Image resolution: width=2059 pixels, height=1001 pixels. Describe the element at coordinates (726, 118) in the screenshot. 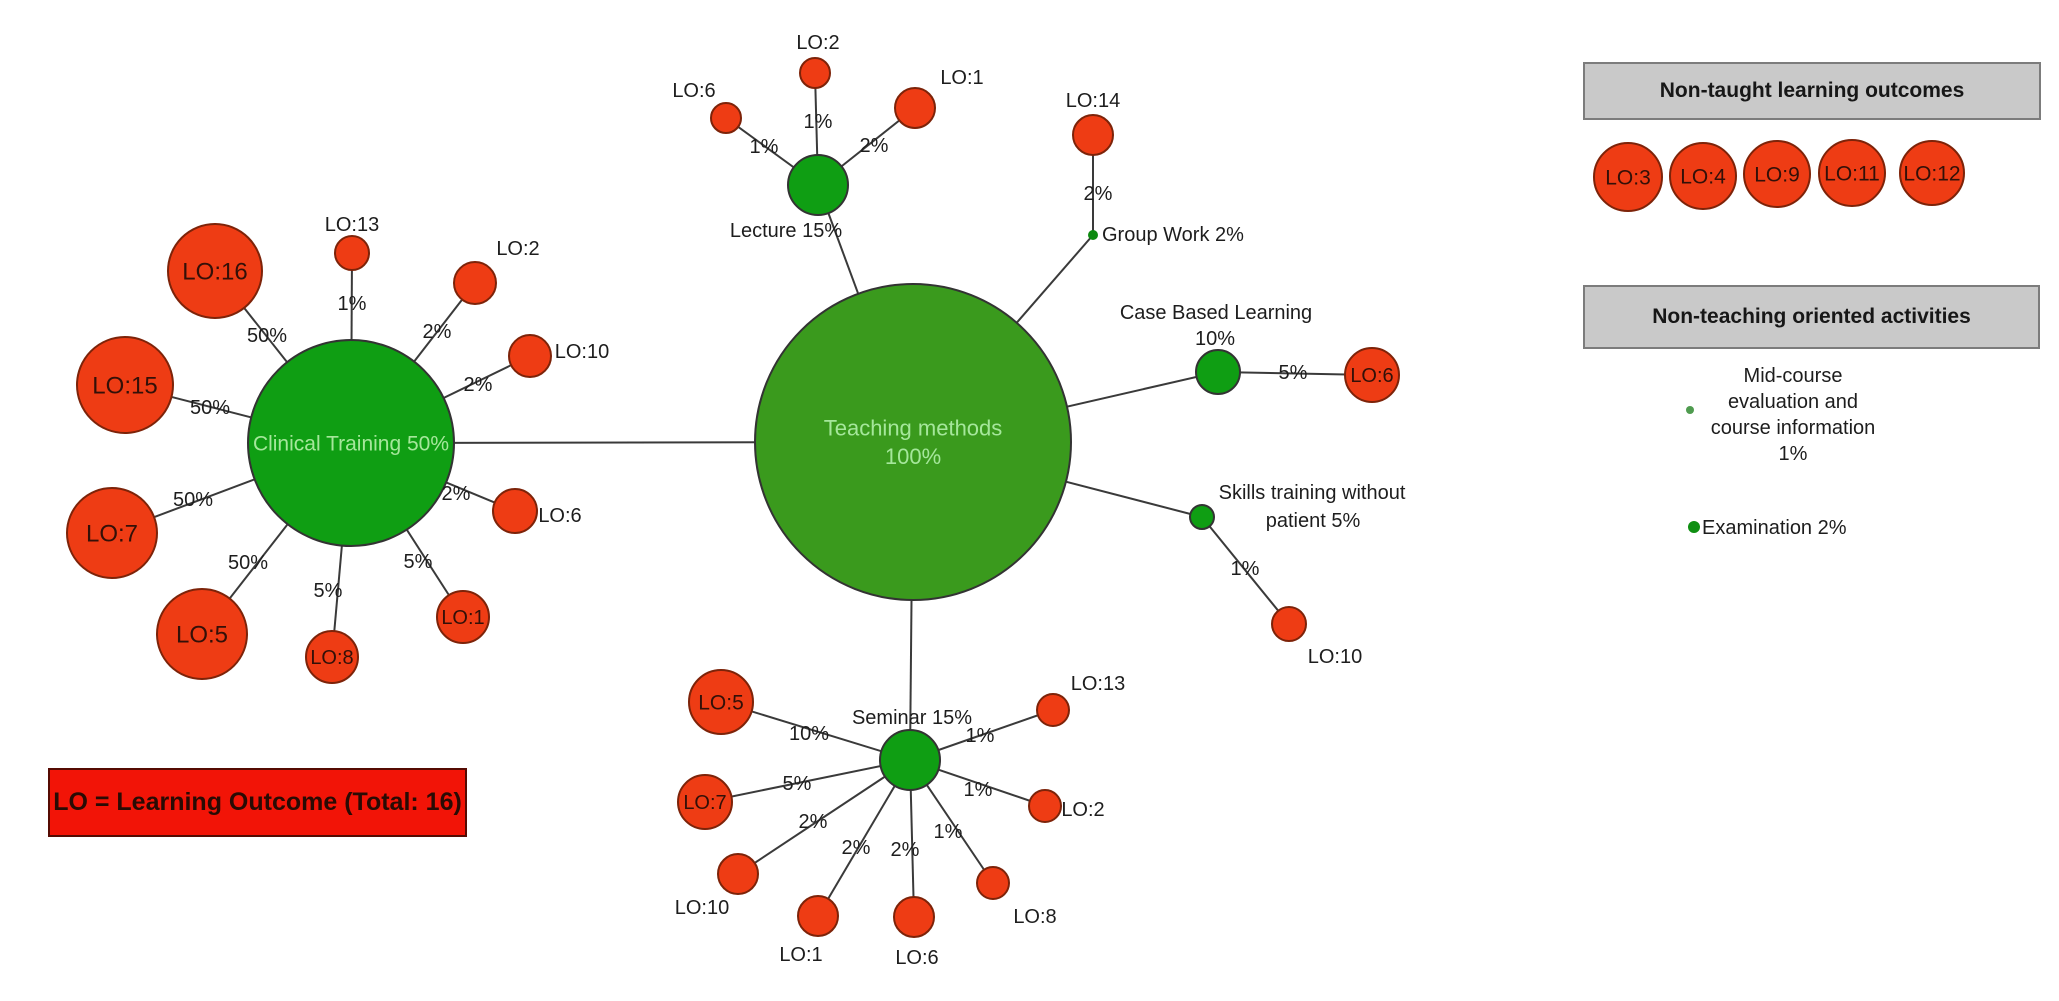

I see `node-l6` at that location.